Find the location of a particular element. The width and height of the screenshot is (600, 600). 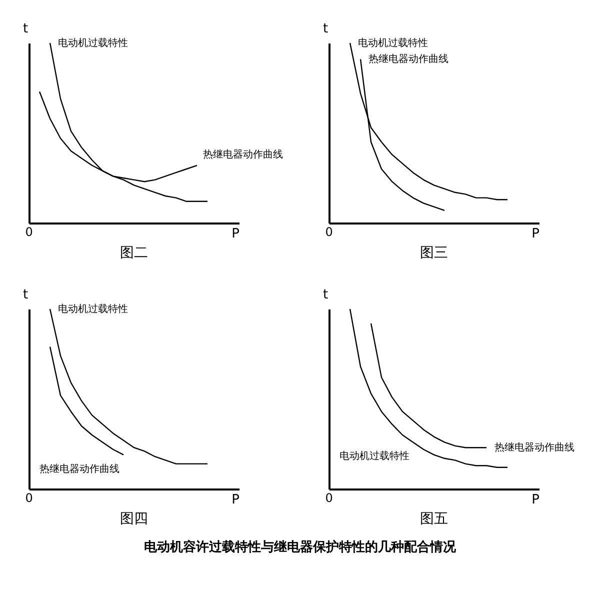

text: 电动机容许过载特性与继电器保护特性的几种配合情况 is located at coordinates (300, 547).